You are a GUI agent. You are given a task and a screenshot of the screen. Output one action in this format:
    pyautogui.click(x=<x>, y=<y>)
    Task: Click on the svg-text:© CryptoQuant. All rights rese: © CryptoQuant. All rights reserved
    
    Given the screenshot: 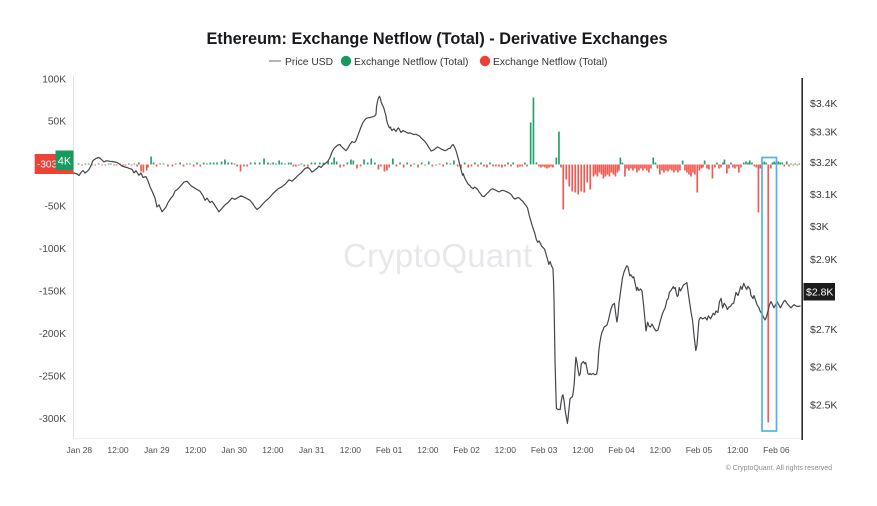 What is the action you would take?
    pyautogui.click(x=779, y=468)
    